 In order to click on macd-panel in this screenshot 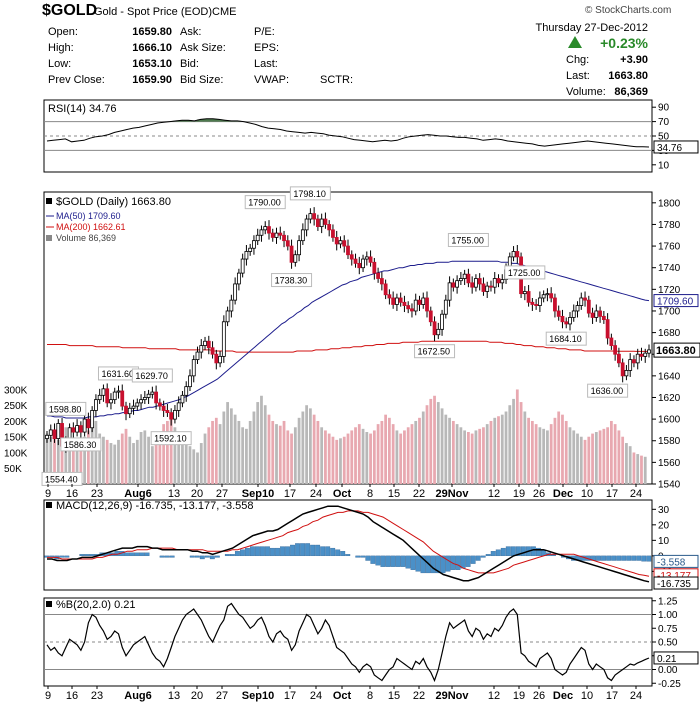, I will do `click(348, 545)`.